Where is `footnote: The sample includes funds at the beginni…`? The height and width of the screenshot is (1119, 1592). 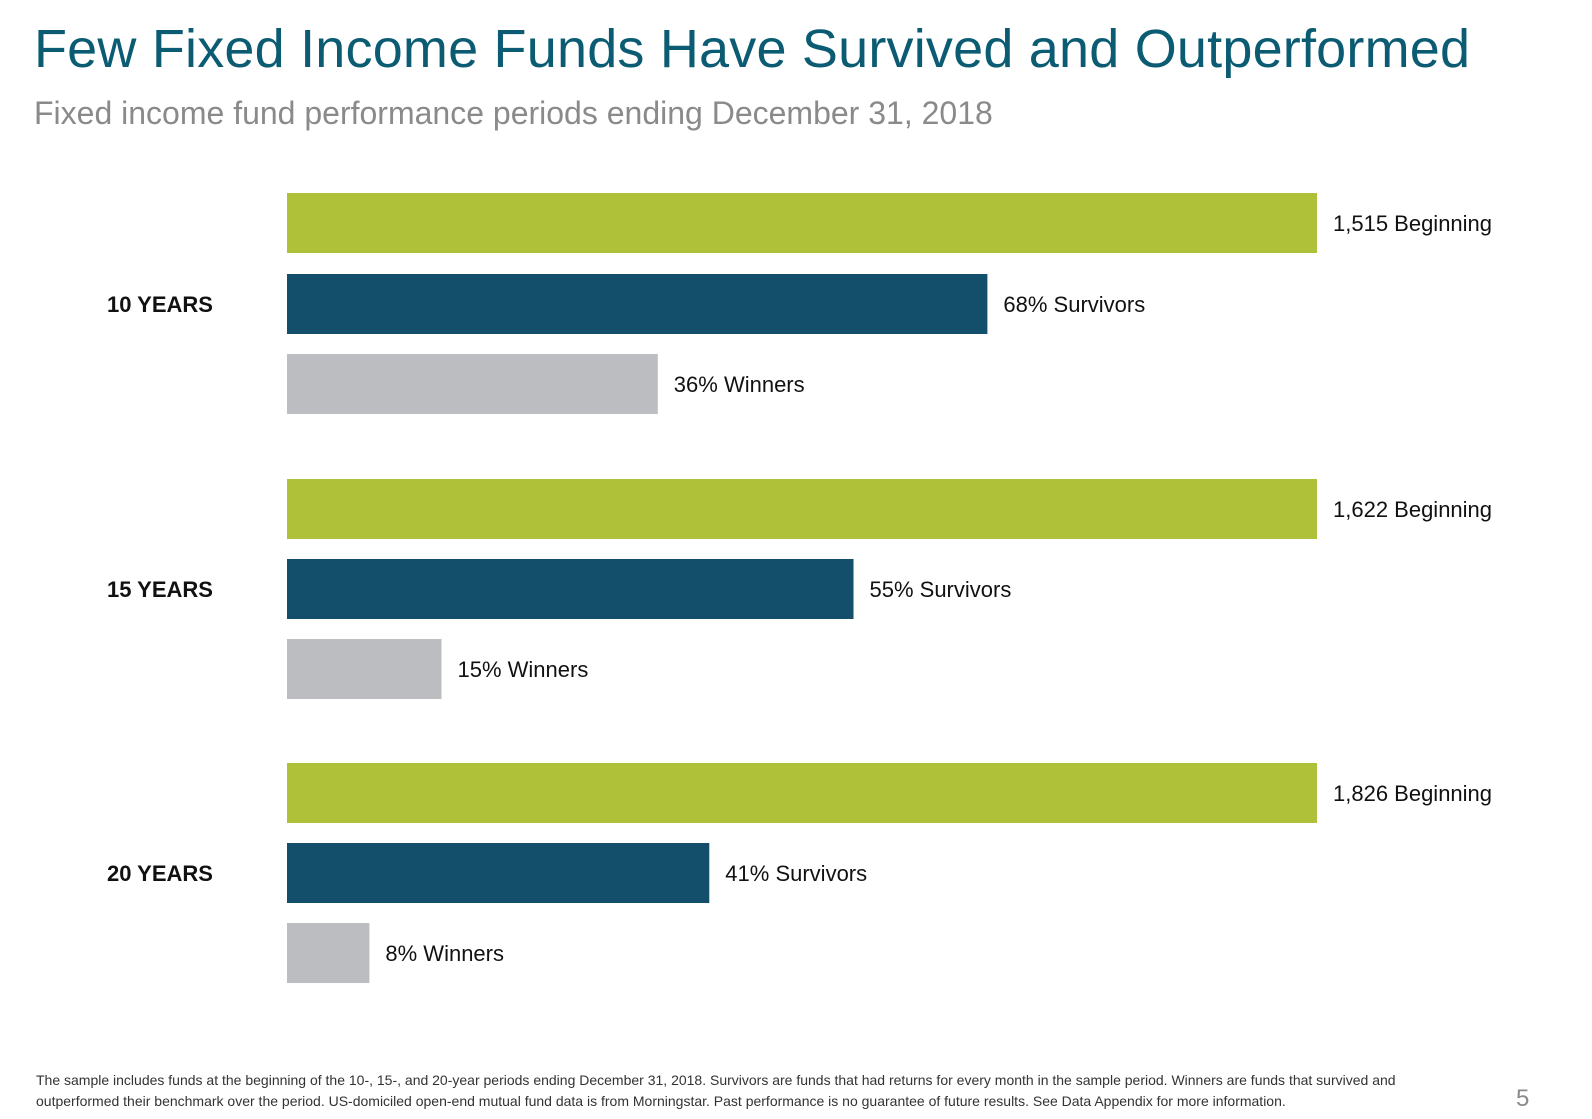 footnote: The sample includes funds at the beginni… is located at coordinates (716, 1090).